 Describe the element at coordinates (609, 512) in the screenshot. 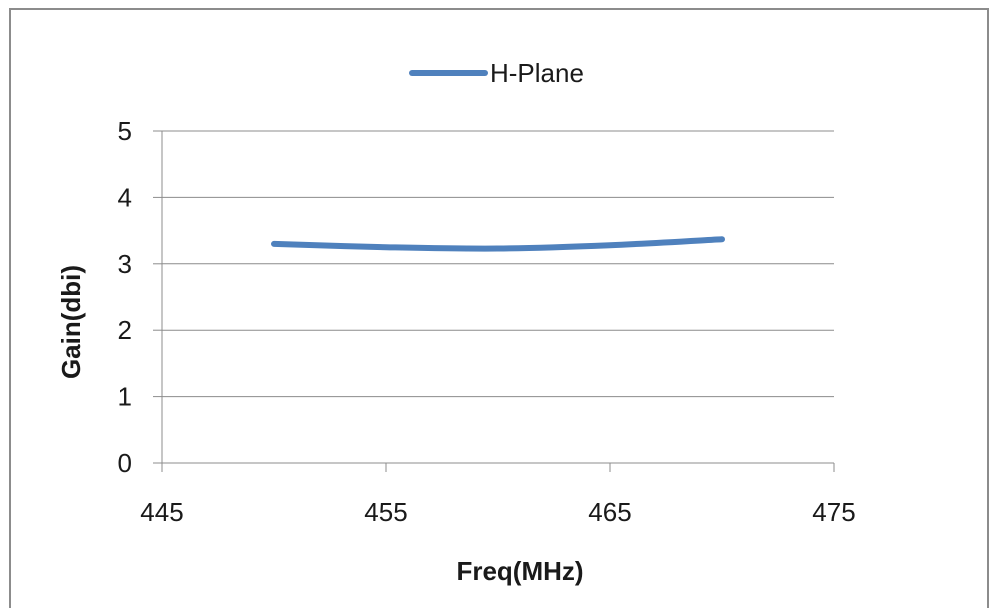

I see `x-tick-label-465: 465` at that location.